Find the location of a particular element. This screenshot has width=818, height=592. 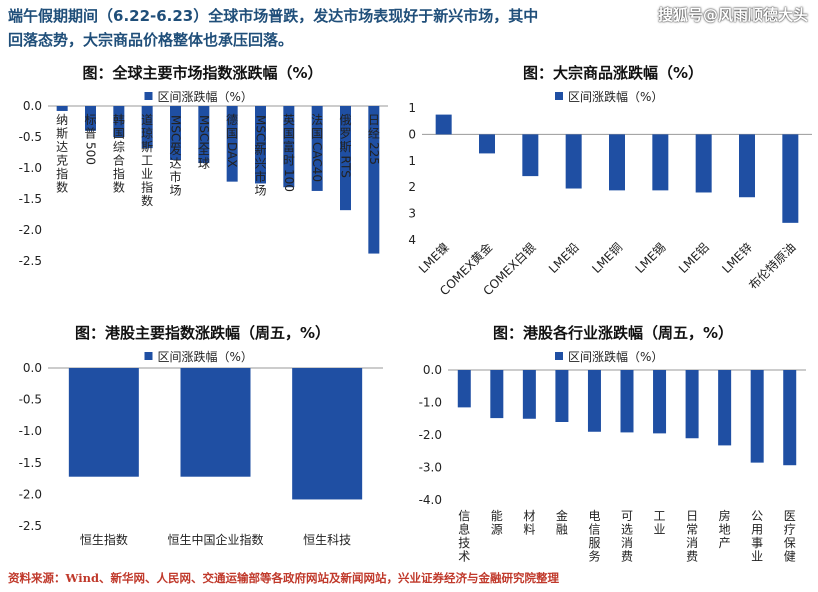

category-label: 工业 is located at coordinates (660, 523).